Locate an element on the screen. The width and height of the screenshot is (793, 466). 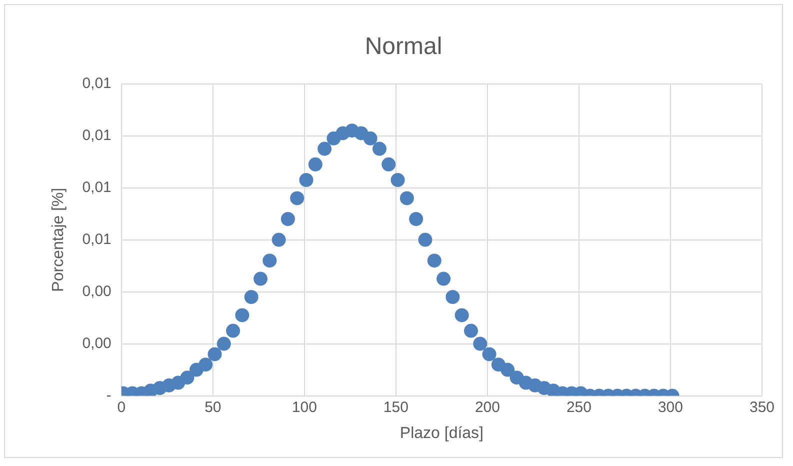
x-tick-label: 200 is located at coordinates (487, 407).